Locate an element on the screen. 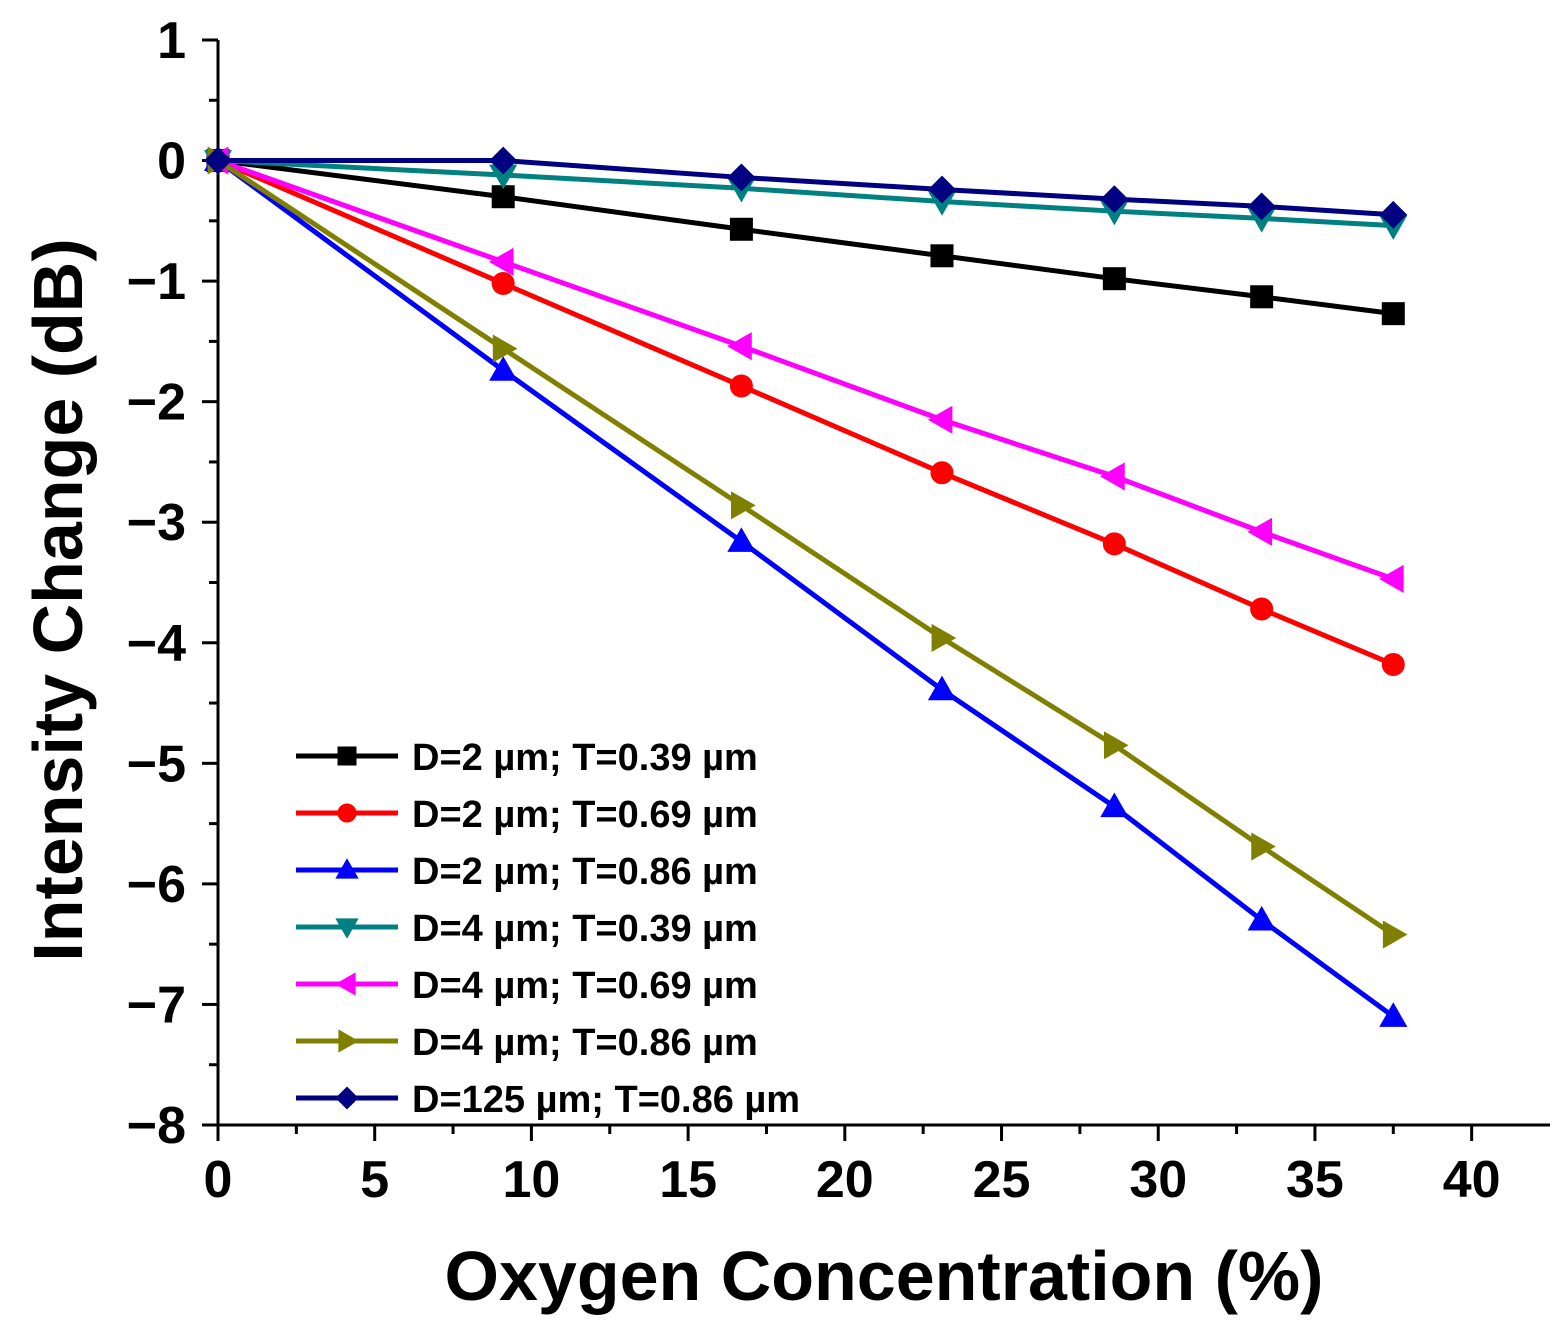  x-tick-label: 20 is located at coordinates (845, 1180).